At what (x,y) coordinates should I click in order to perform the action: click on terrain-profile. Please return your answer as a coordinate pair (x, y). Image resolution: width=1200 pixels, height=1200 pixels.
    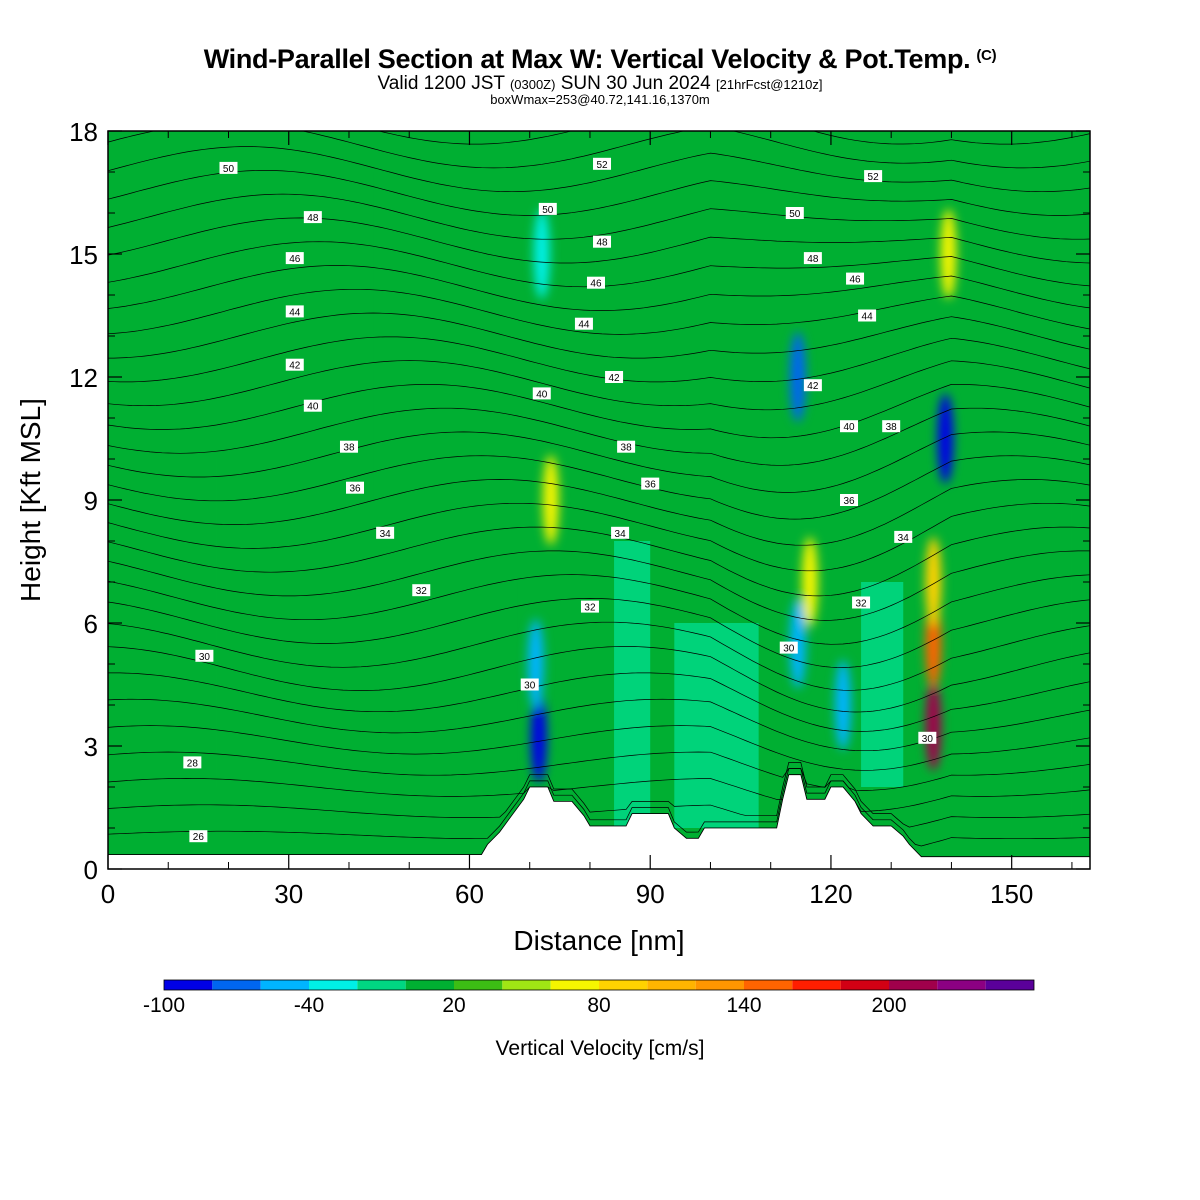
    Looking at the image, I should click on (599, 821).